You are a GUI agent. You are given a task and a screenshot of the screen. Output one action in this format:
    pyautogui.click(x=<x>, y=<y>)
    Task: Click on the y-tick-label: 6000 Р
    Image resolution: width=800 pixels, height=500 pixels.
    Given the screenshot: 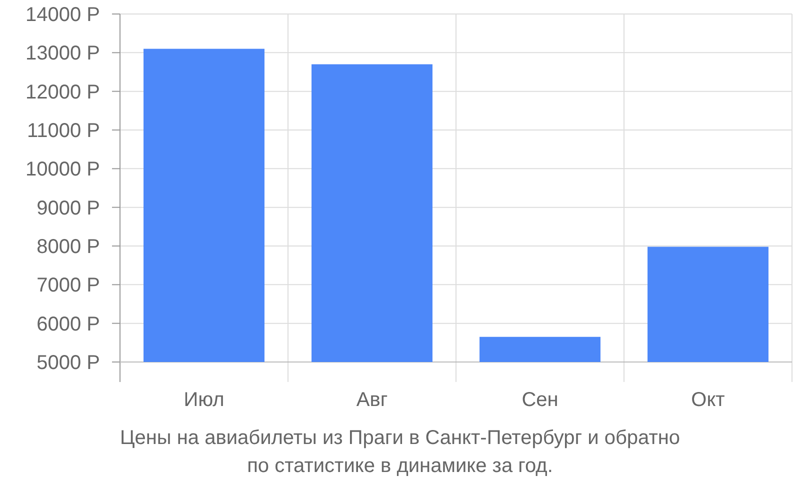 What is the action you would take?
    pyautogui.click(x=68, y=324)
    